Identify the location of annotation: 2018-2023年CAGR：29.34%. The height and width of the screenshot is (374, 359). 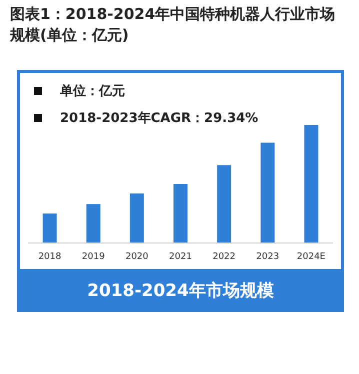
(159, 118).